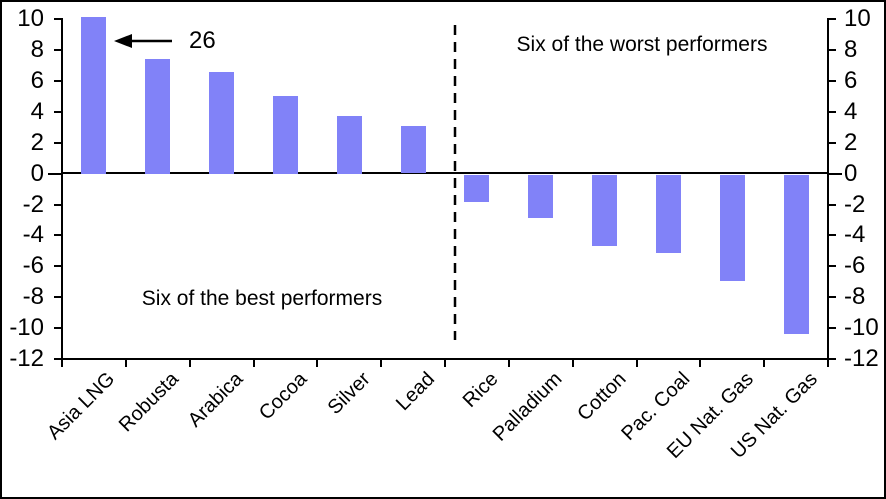 This screenshot has width=886, height=499. Describe the element at coordinates (62, 189) in the screenshot. I see `left-y-axis` at that location.